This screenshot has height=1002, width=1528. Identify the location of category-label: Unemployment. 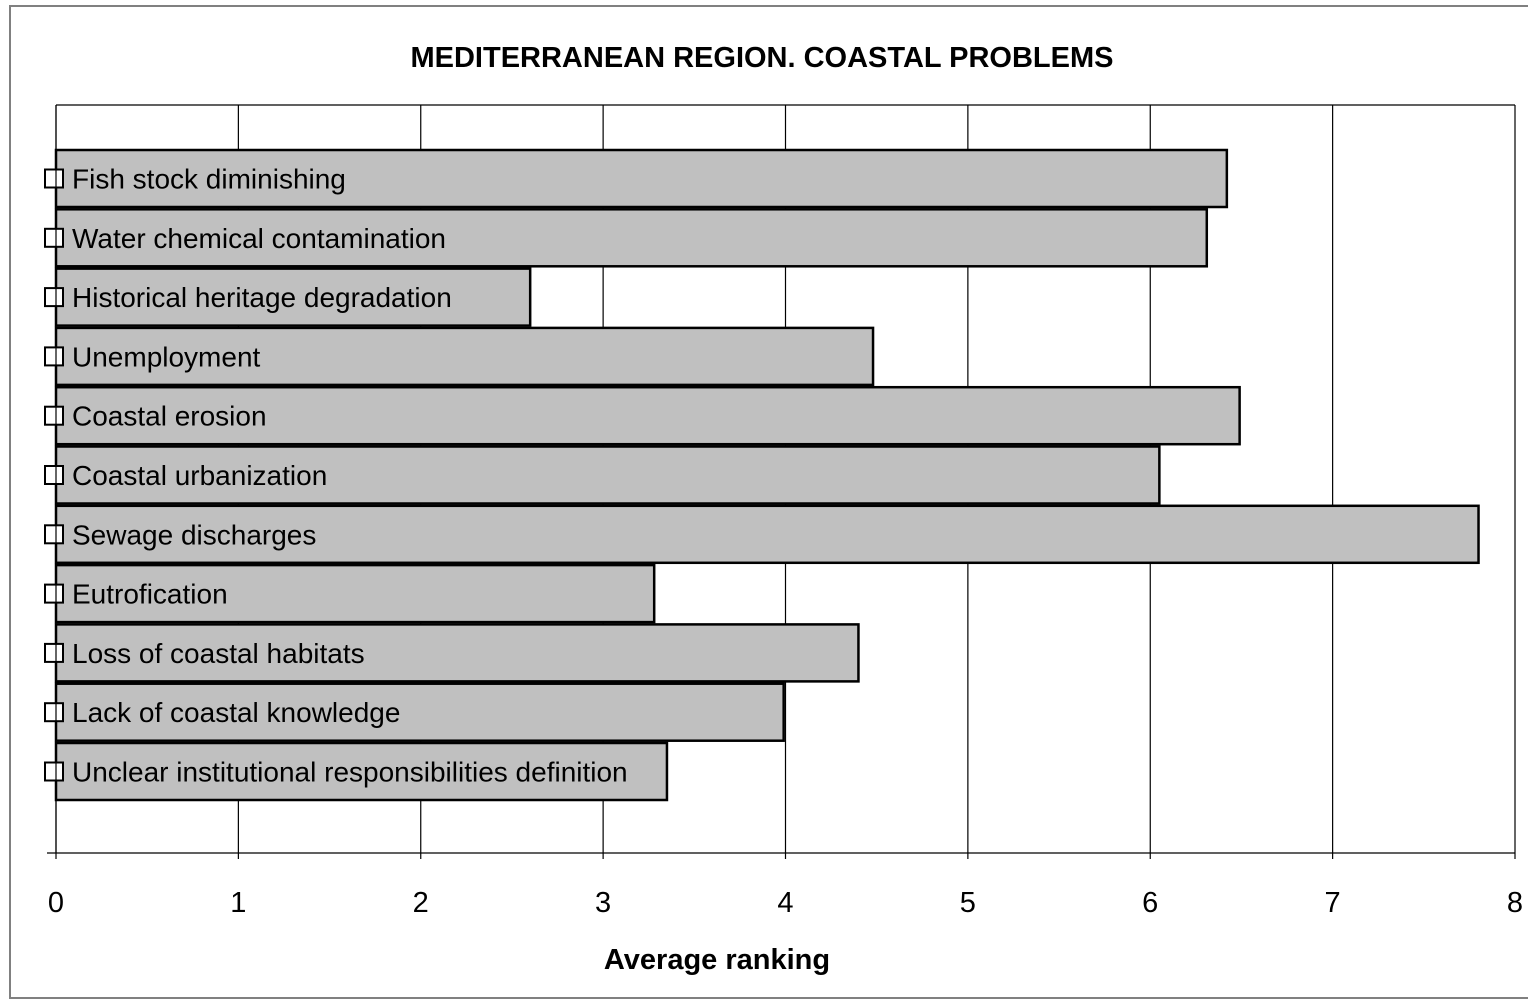
(166, 356).